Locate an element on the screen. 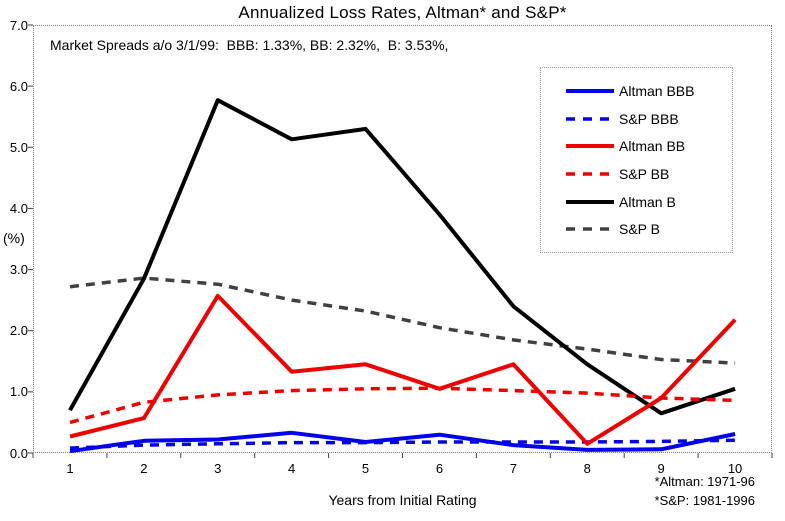 Image resolution: width=785 pixels, height=521 pixels. x-tick-label: 6 is located at coordinates (439, 468).